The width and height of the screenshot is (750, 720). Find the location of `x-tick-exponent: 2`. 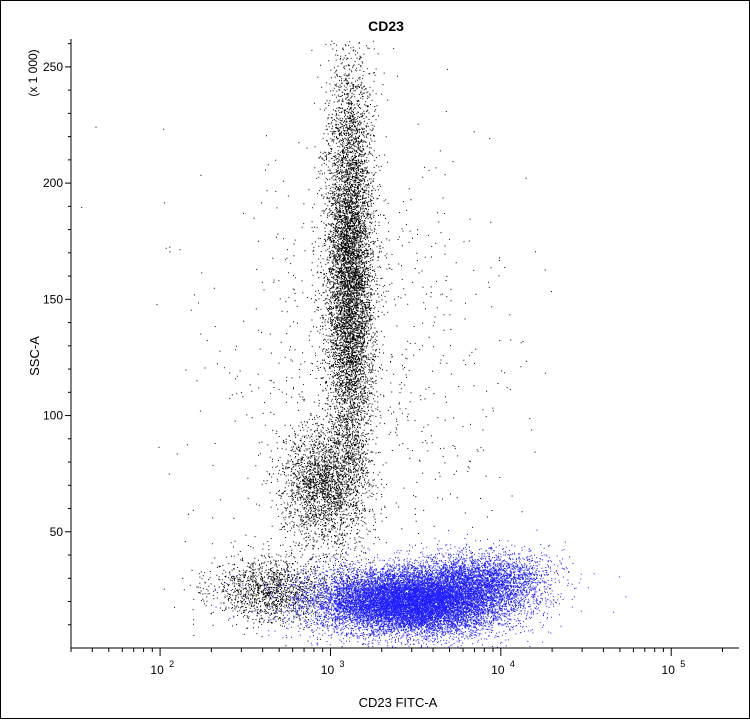

x-tick-exponent: 2 is located at coordinates (171, 664).